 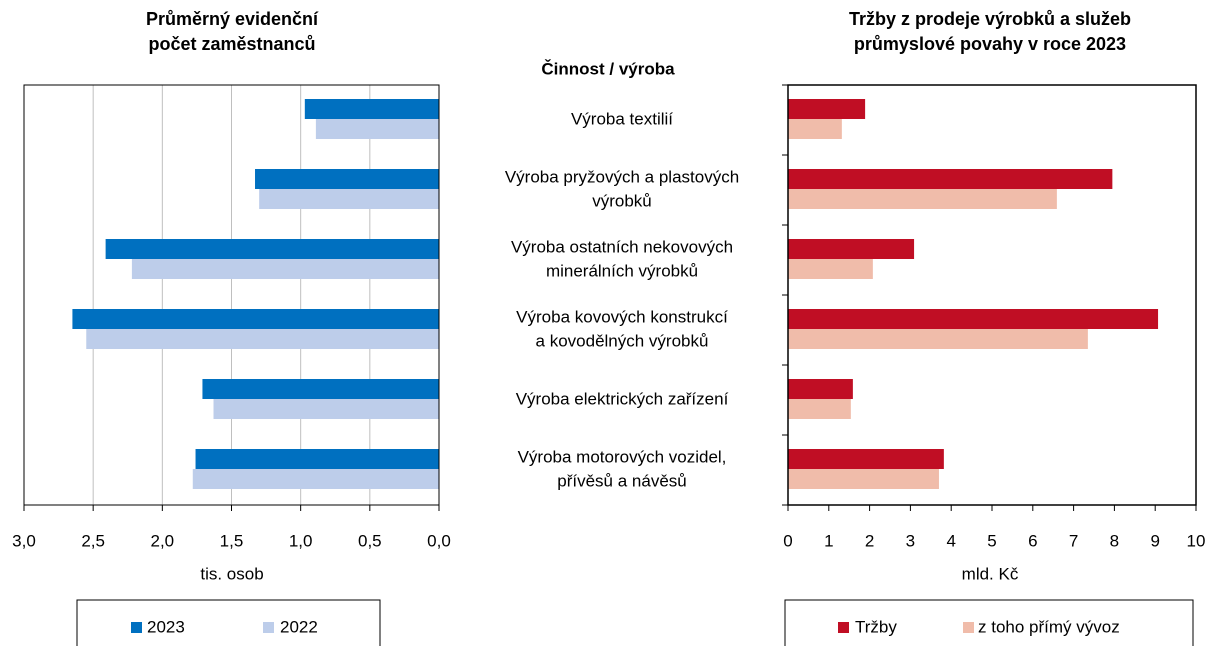 What do you see at coordinates (622, 246) in the screenshot?
I see `category-label: Výroba ostatních nekovových` at bounding box center [622, 246].